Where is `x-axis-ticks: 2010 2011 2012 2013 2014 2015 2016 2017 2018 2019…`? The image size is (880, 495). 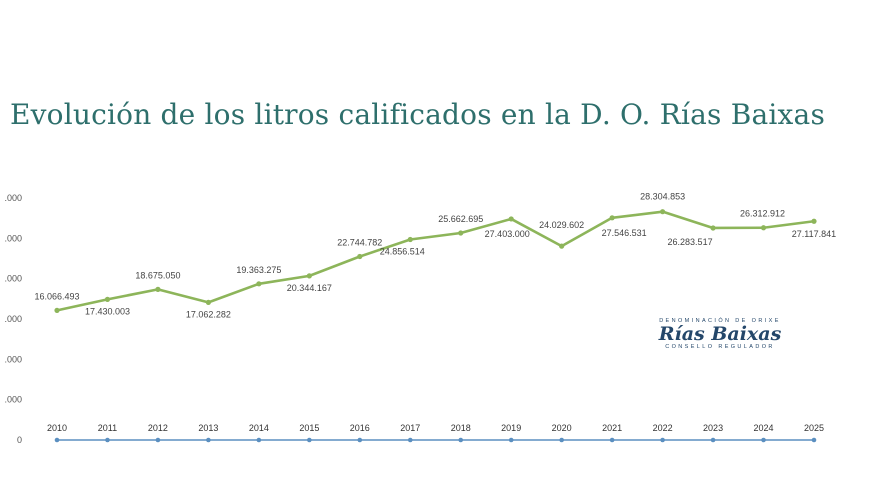
x-axis-ticks: 2010 2011 2012 2013 2014 2015 2016 2017 2018 2019… is located at coordinates (435, 428).